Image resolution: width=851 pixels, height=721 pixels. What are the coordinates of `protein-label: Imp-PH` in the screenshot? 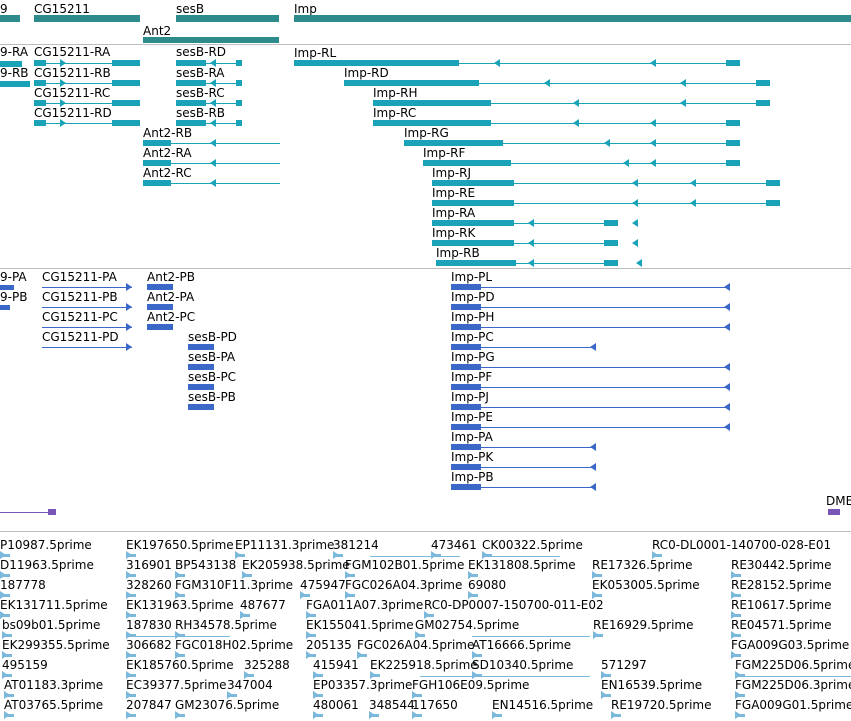 It's located at (473, 317).